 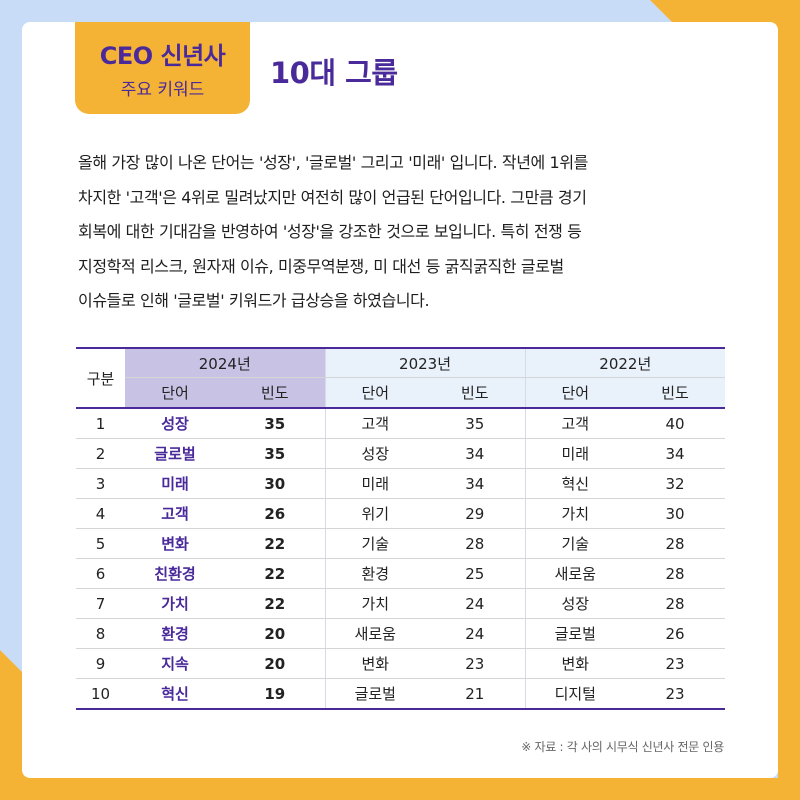 What do you see at coordinates (375, 663) in the screenshot?
I see `word-2023-cell: 변화` at bounding box center [375, 663].